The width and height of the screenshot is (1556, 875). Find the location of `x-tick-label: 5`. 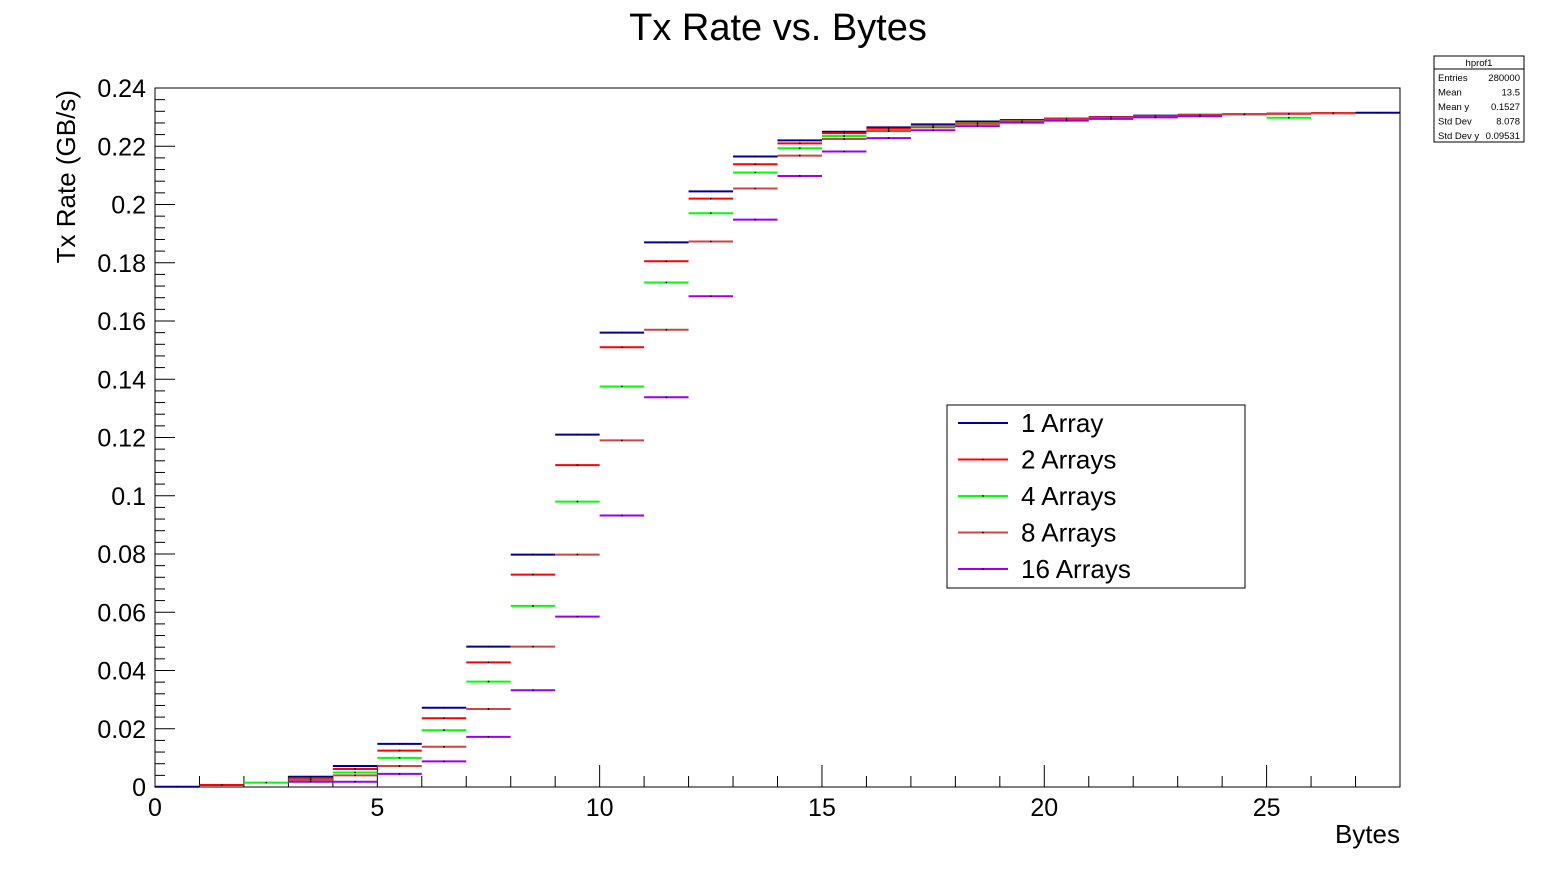

x-tick-label: 5 is located at coordinates (377, 808).